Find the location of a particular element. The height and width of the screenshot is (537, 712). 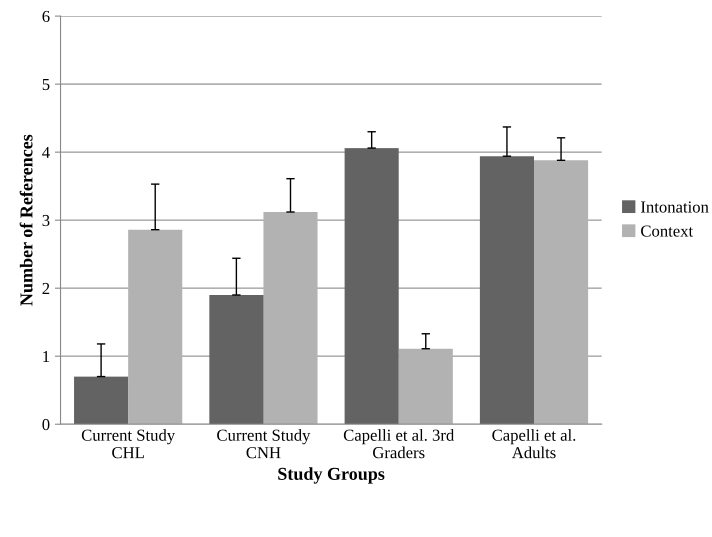

y-tick-label: 5 is located at coordinates (46, 84).